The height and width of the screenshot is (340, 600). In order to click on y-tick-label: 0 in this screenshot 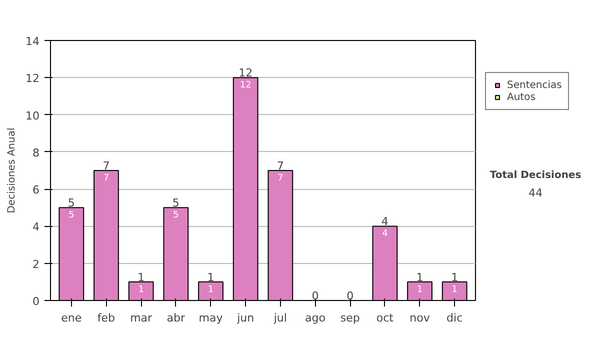, I will do `click(36, 301)`.